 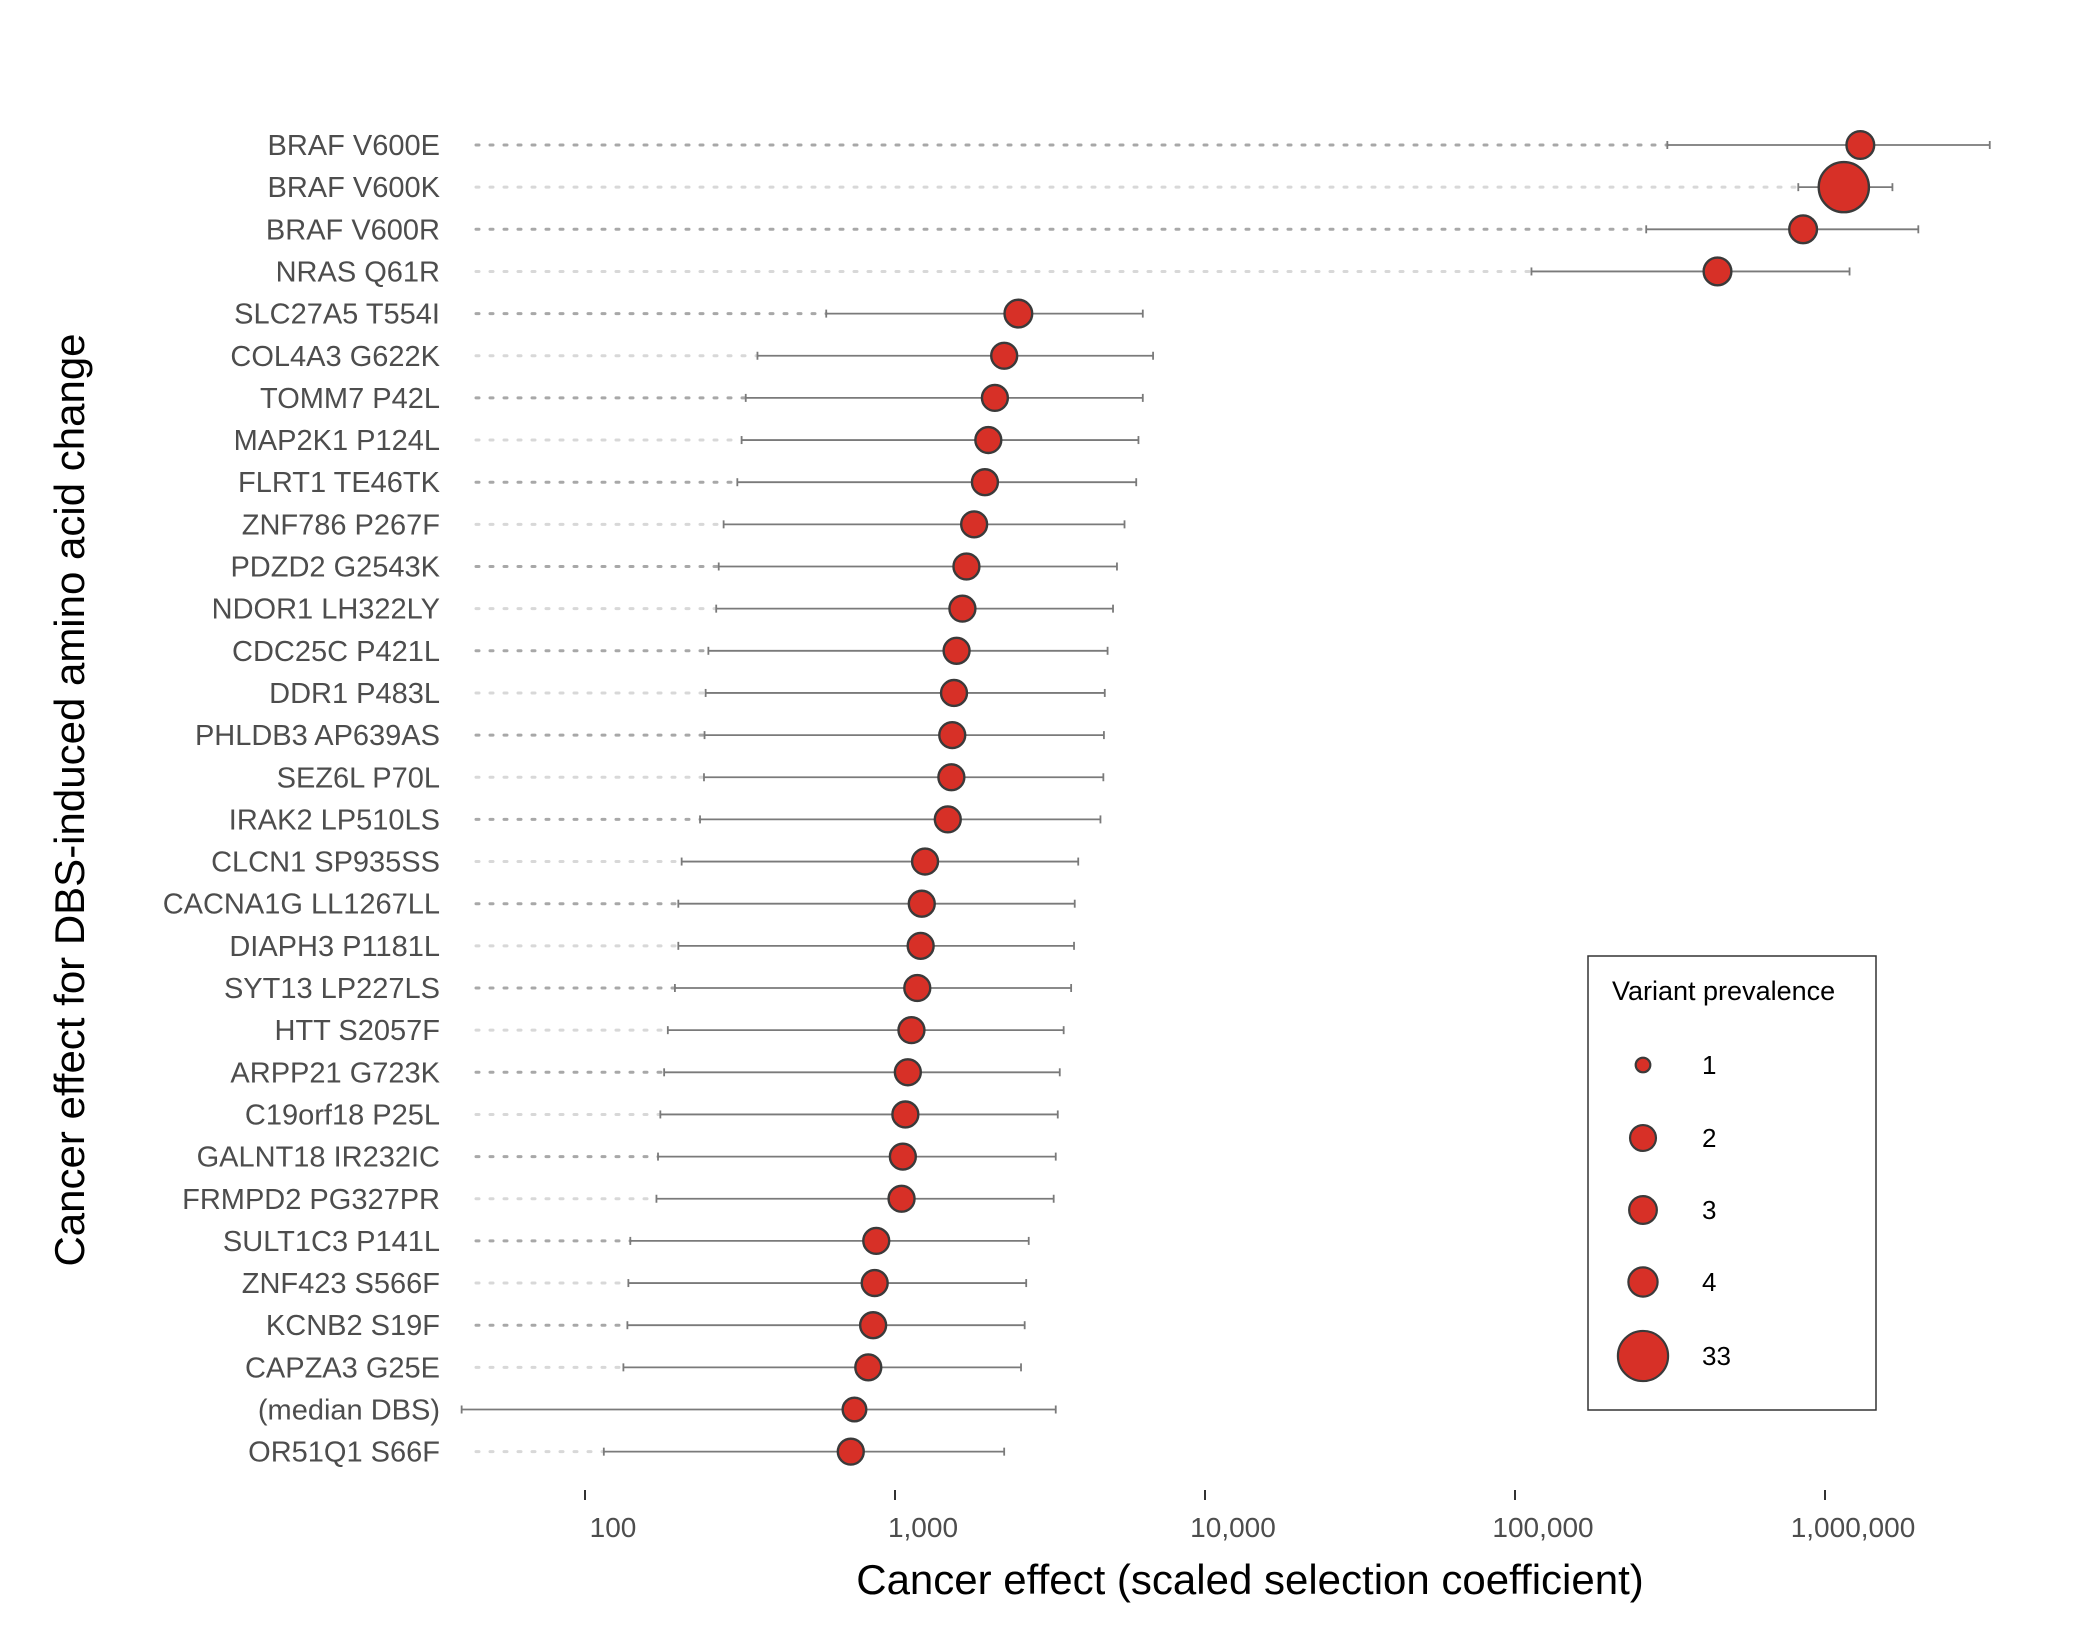 I want to click on legend-label: 2, so click(x=1709, y=1138).